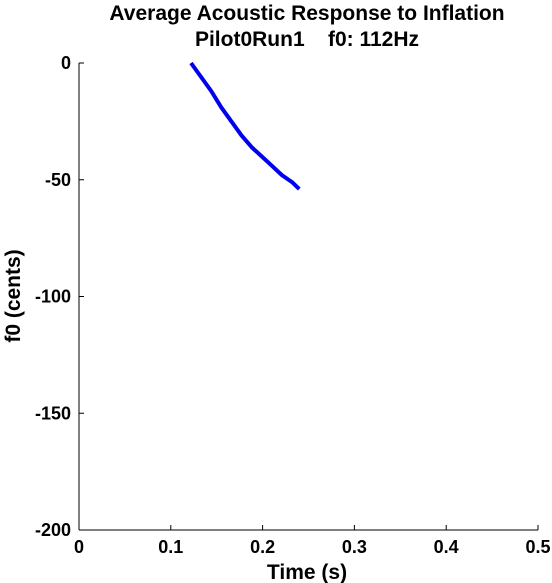 The image size is (552, 583). I want to click on y-tick-label: -50, so click(58, 180).